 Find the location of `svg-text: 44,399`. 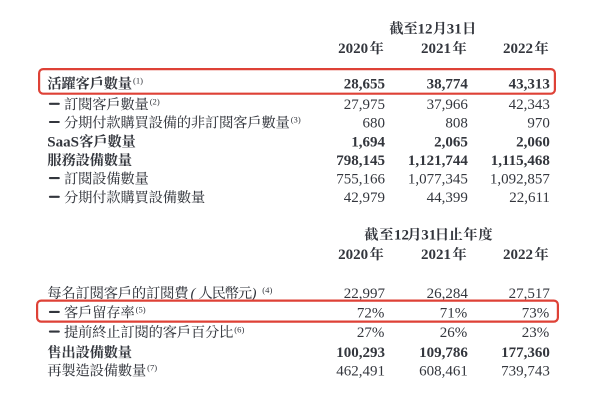

svg-text: 44,399 is located at coordinates (447, 198).